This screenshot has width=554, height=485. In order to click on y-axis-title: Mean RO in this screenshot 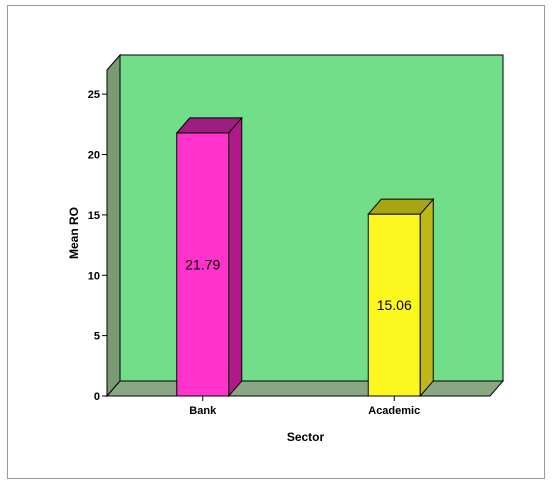, I will do `click(74, 233)`.